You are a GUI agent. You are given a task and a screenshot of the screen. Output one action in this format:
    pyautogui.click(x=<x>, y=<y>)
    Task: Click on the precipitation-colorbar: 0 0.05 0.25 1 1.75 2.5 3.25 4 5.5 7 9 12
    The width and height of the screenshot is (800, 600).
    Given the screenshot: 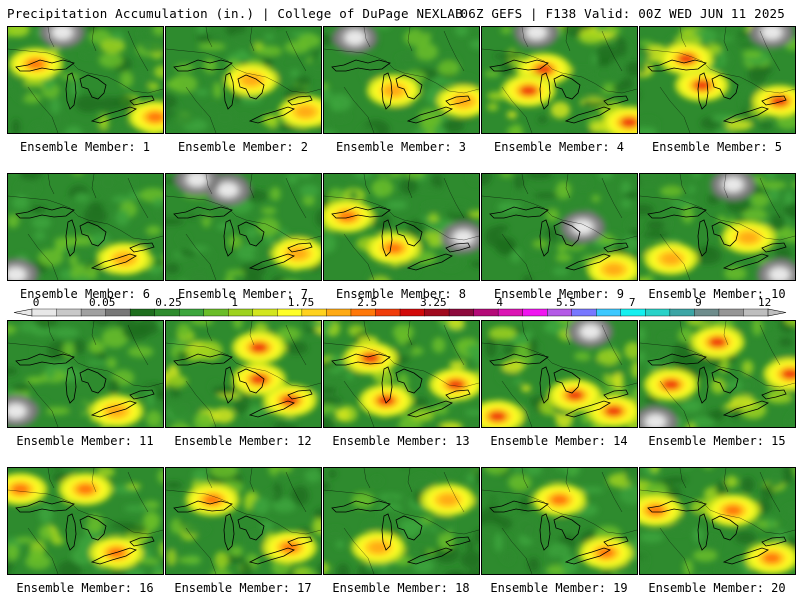 What is the action you would take?
    pyautogui.click(x=400, y=309)
    